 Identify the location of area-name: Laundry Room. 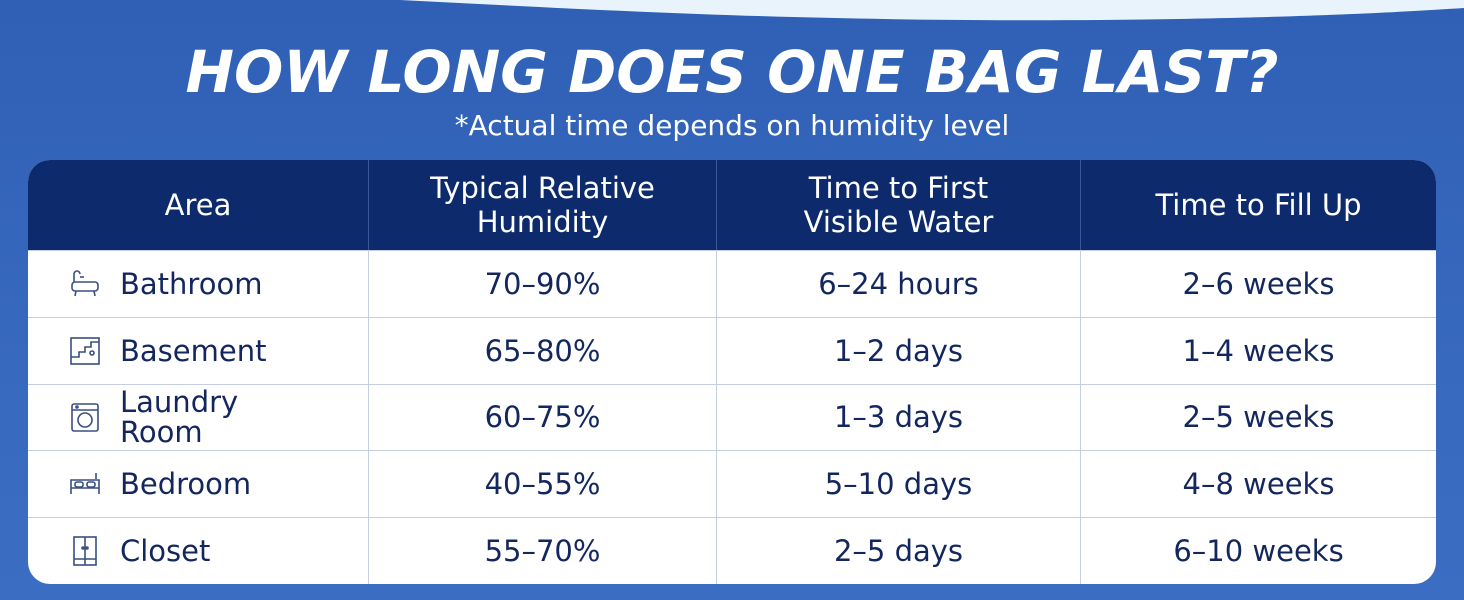
(179, 417).